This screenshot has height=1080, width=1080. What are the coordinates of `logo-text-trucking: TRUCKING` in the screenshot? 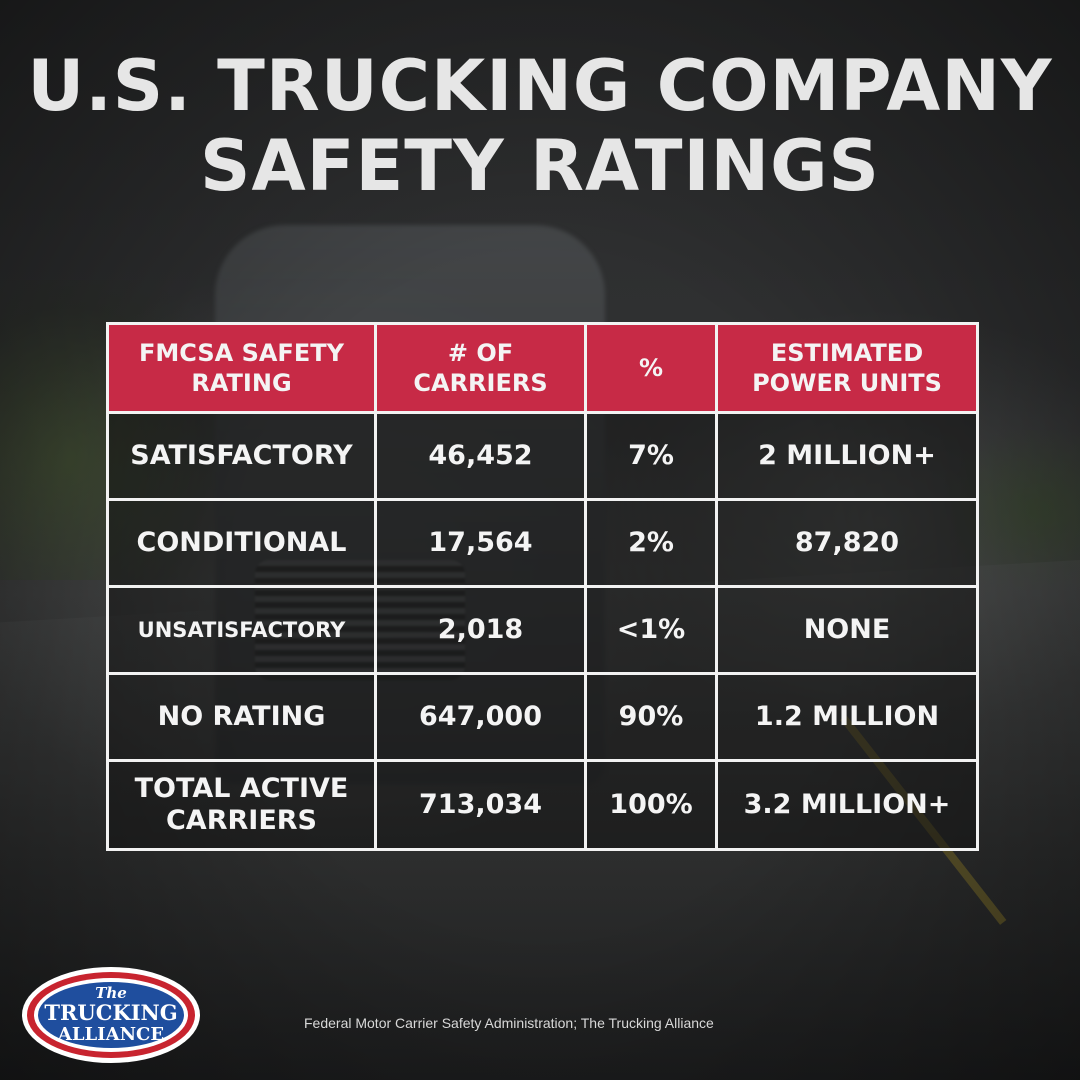 It's located at (110, 1012).